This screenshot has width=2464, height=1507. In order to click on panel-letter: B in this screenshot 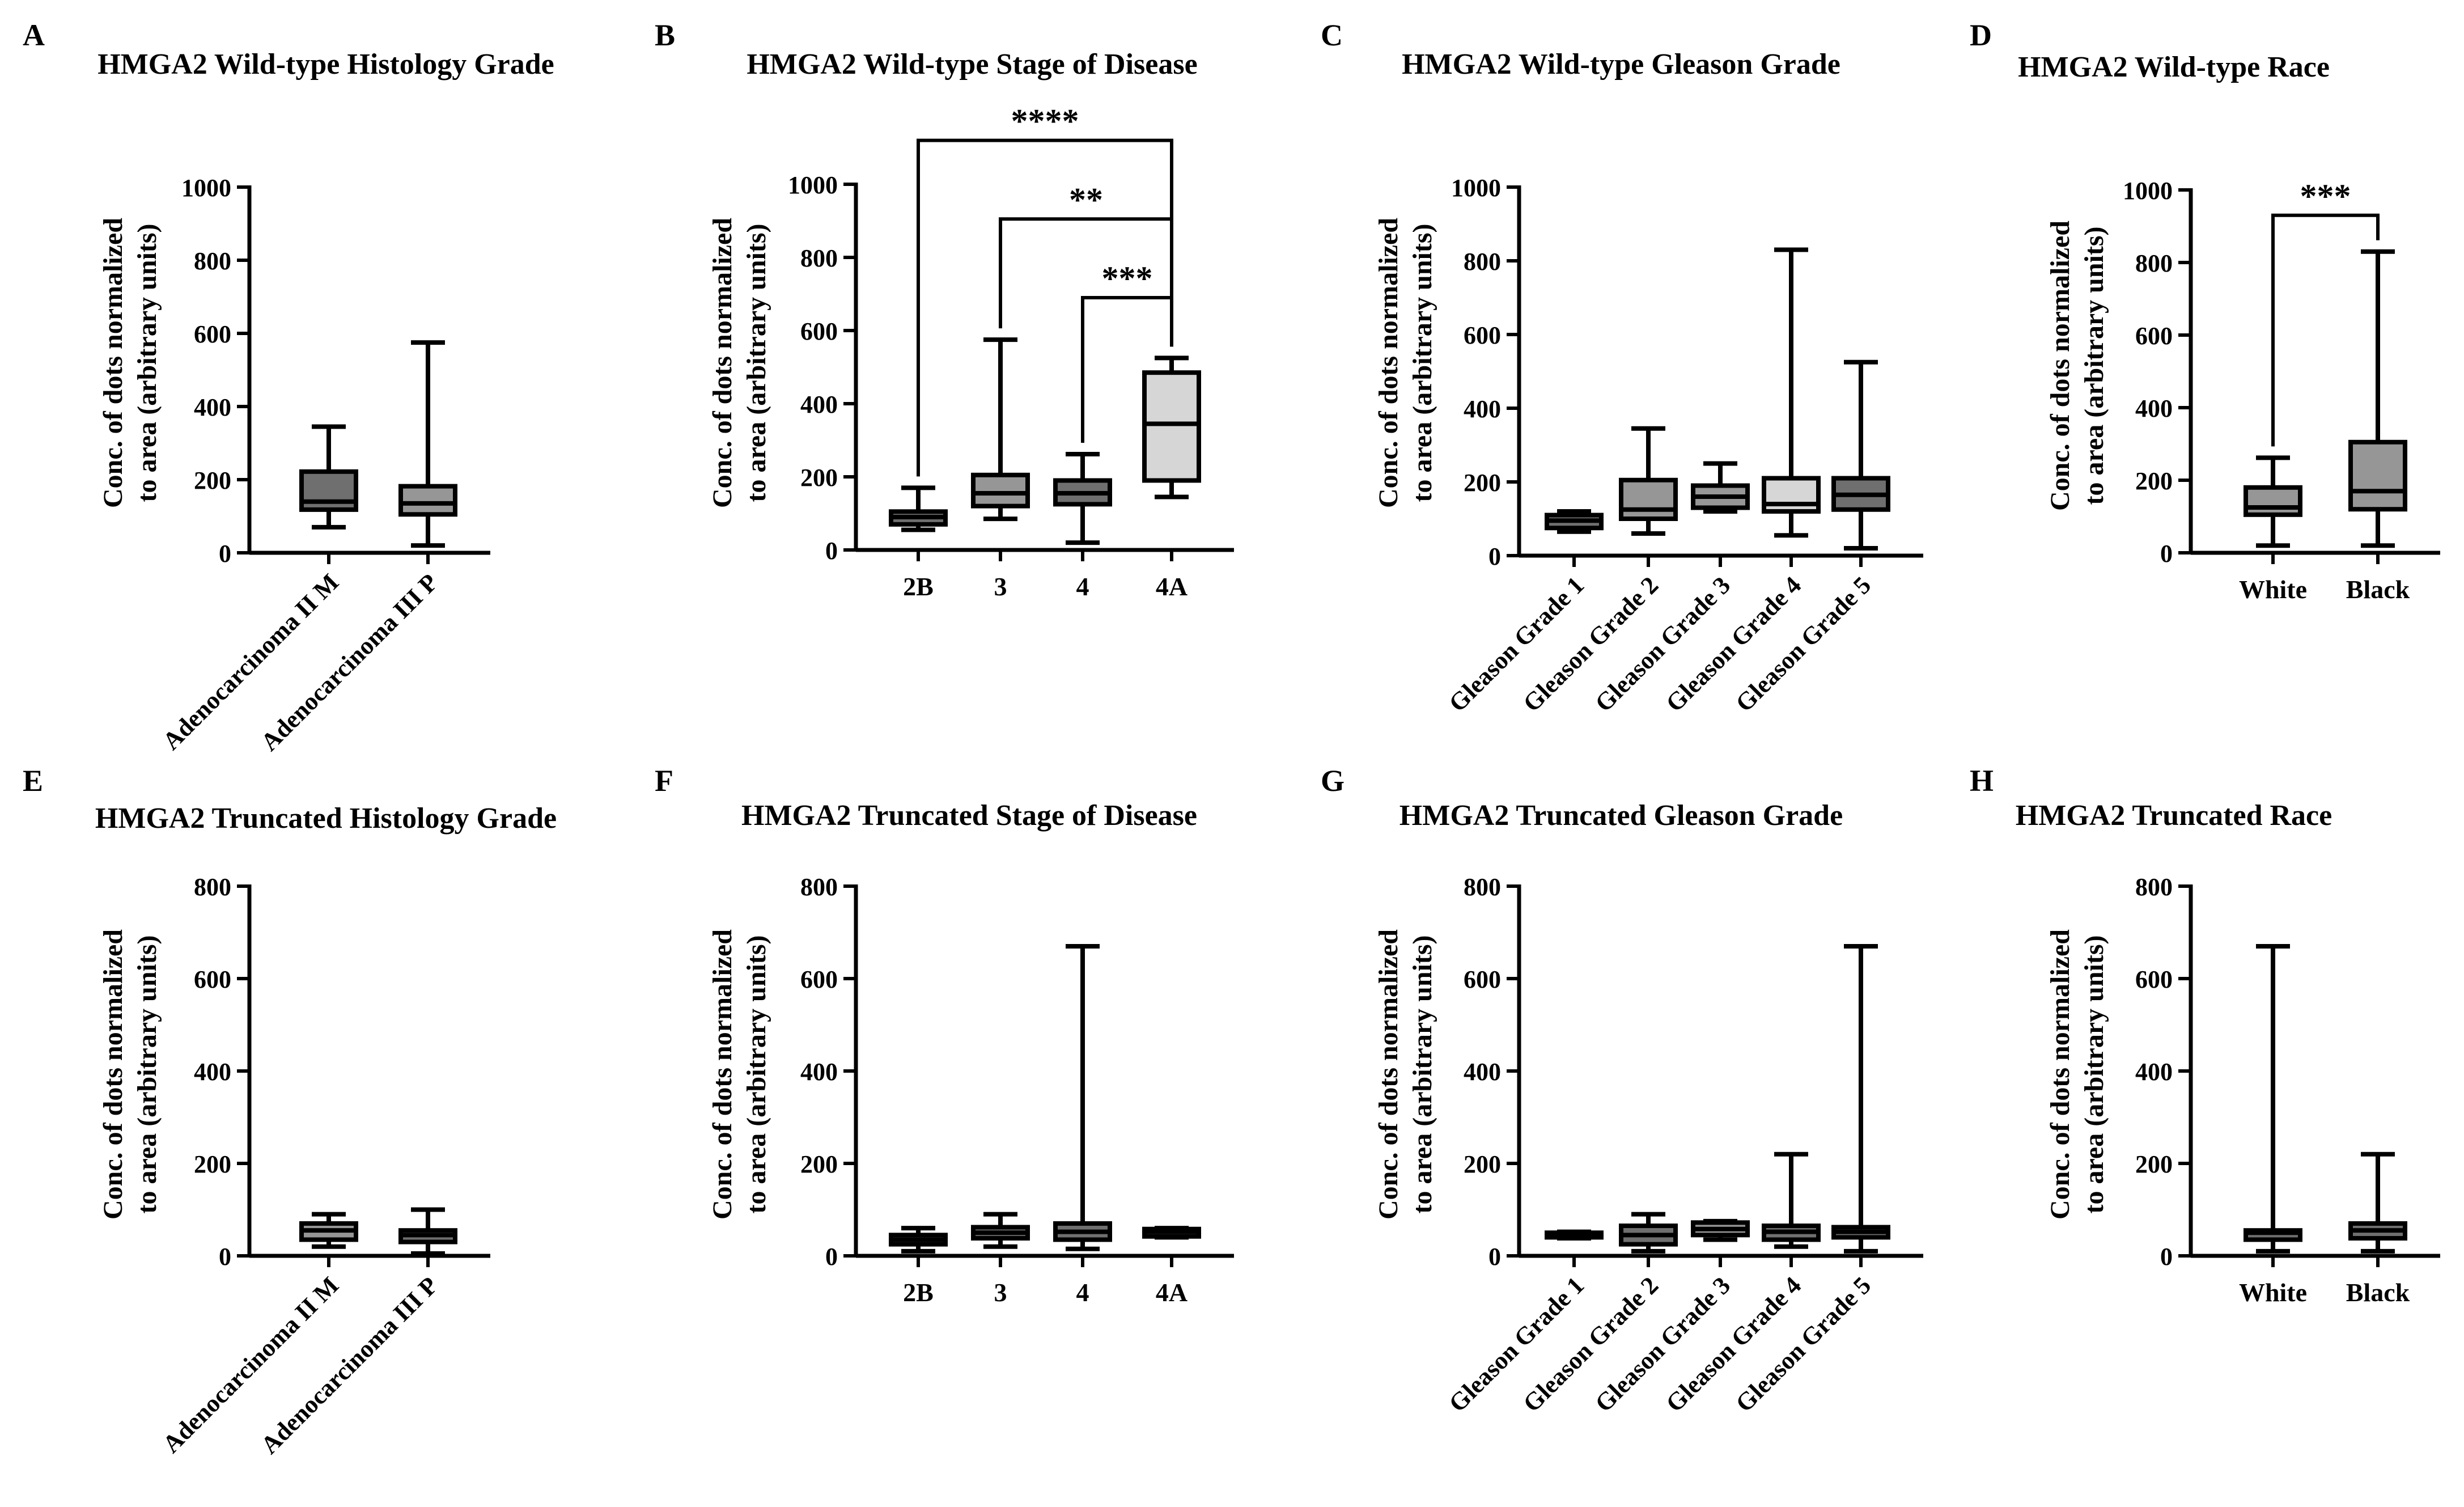, I will do `click(665, 35)`.